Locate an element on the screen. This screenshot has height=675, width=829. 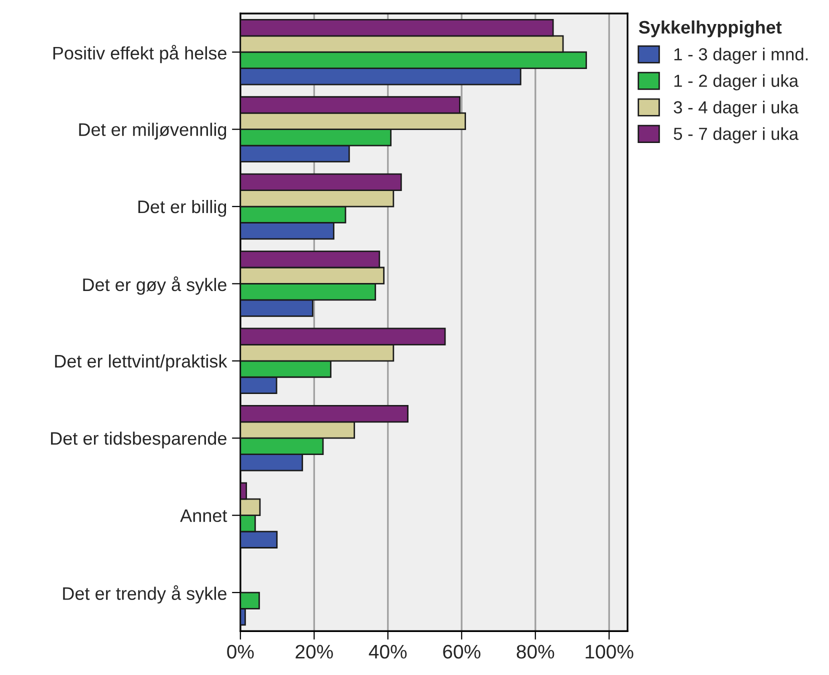
legend-label: 1 - 2 dager i uka is located at coordinates (736, 82).